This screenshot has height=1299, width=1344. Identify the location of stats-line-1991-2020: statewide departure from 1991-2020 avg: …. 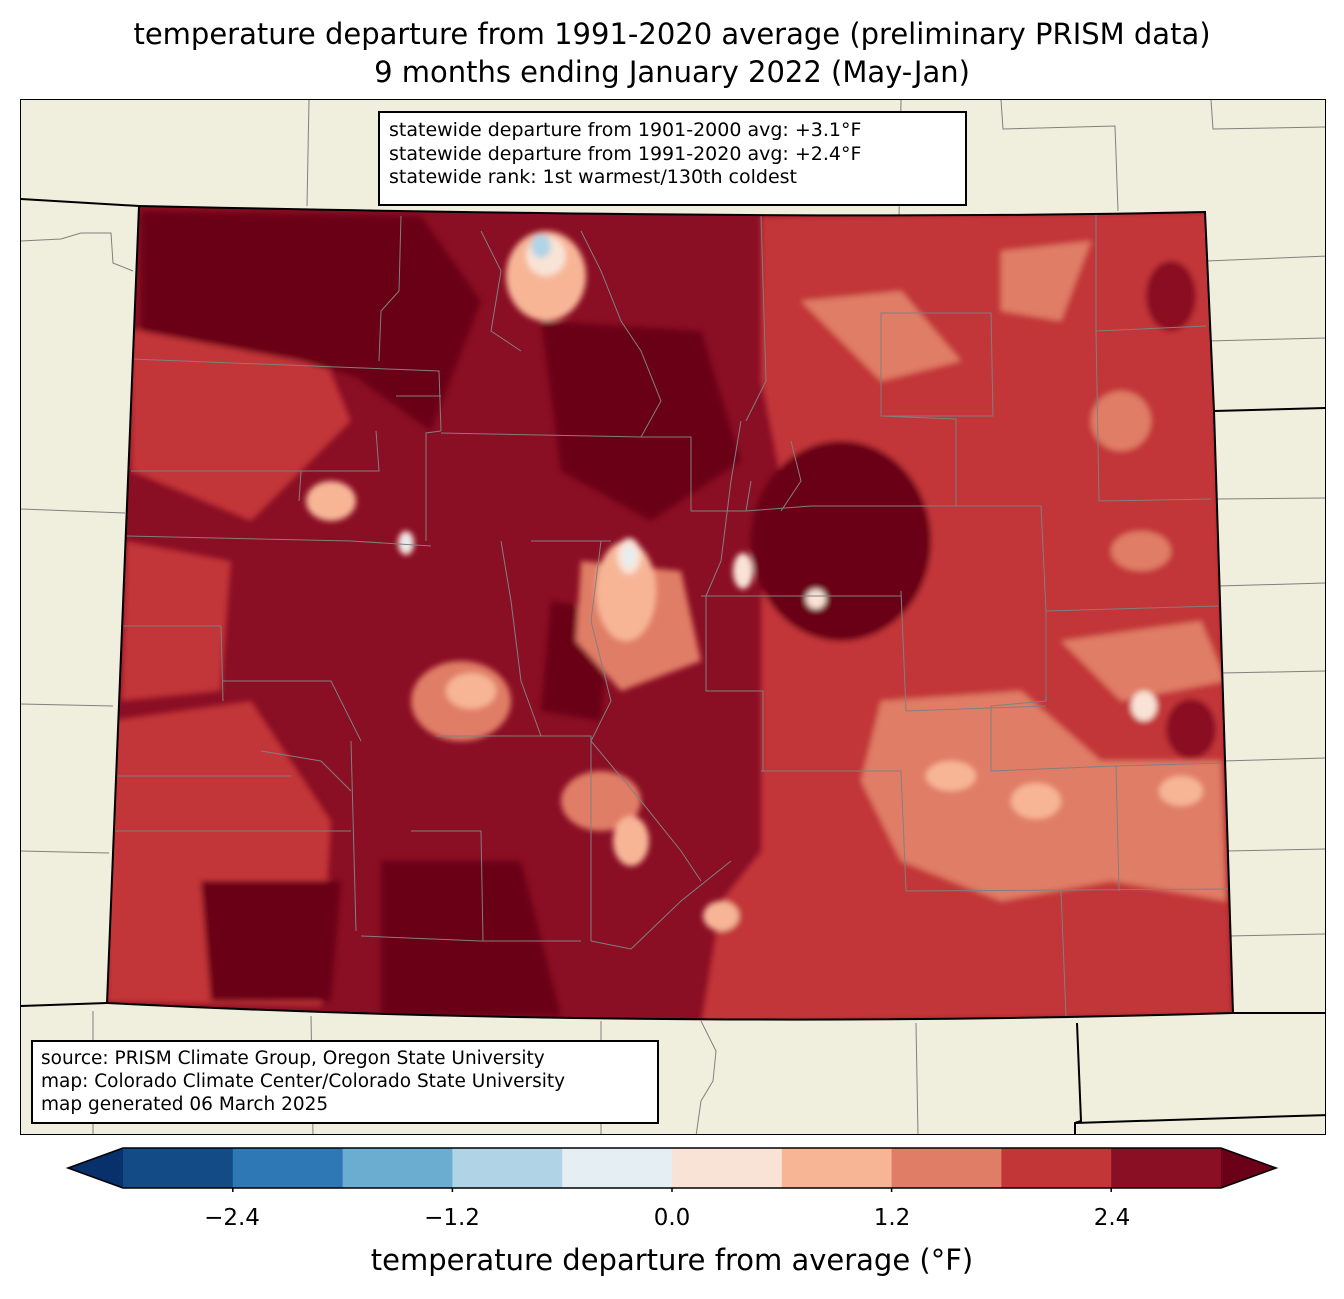
(625, 153).